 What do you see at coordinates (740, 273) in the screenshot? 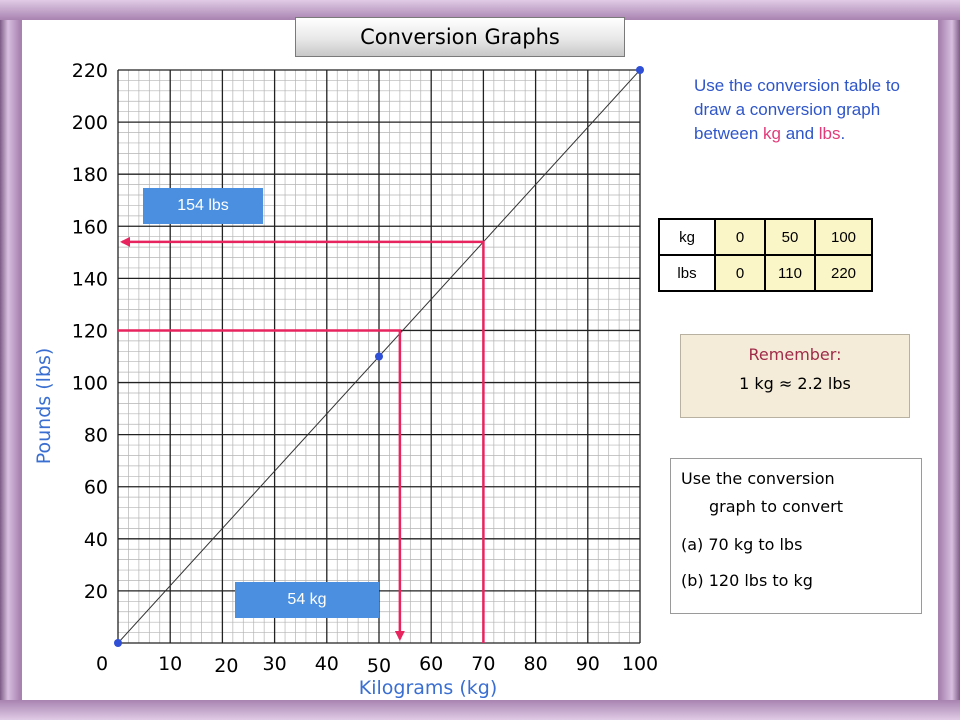
I see `table-cell-lbs-0: 0` at bounding box center [740, 273].